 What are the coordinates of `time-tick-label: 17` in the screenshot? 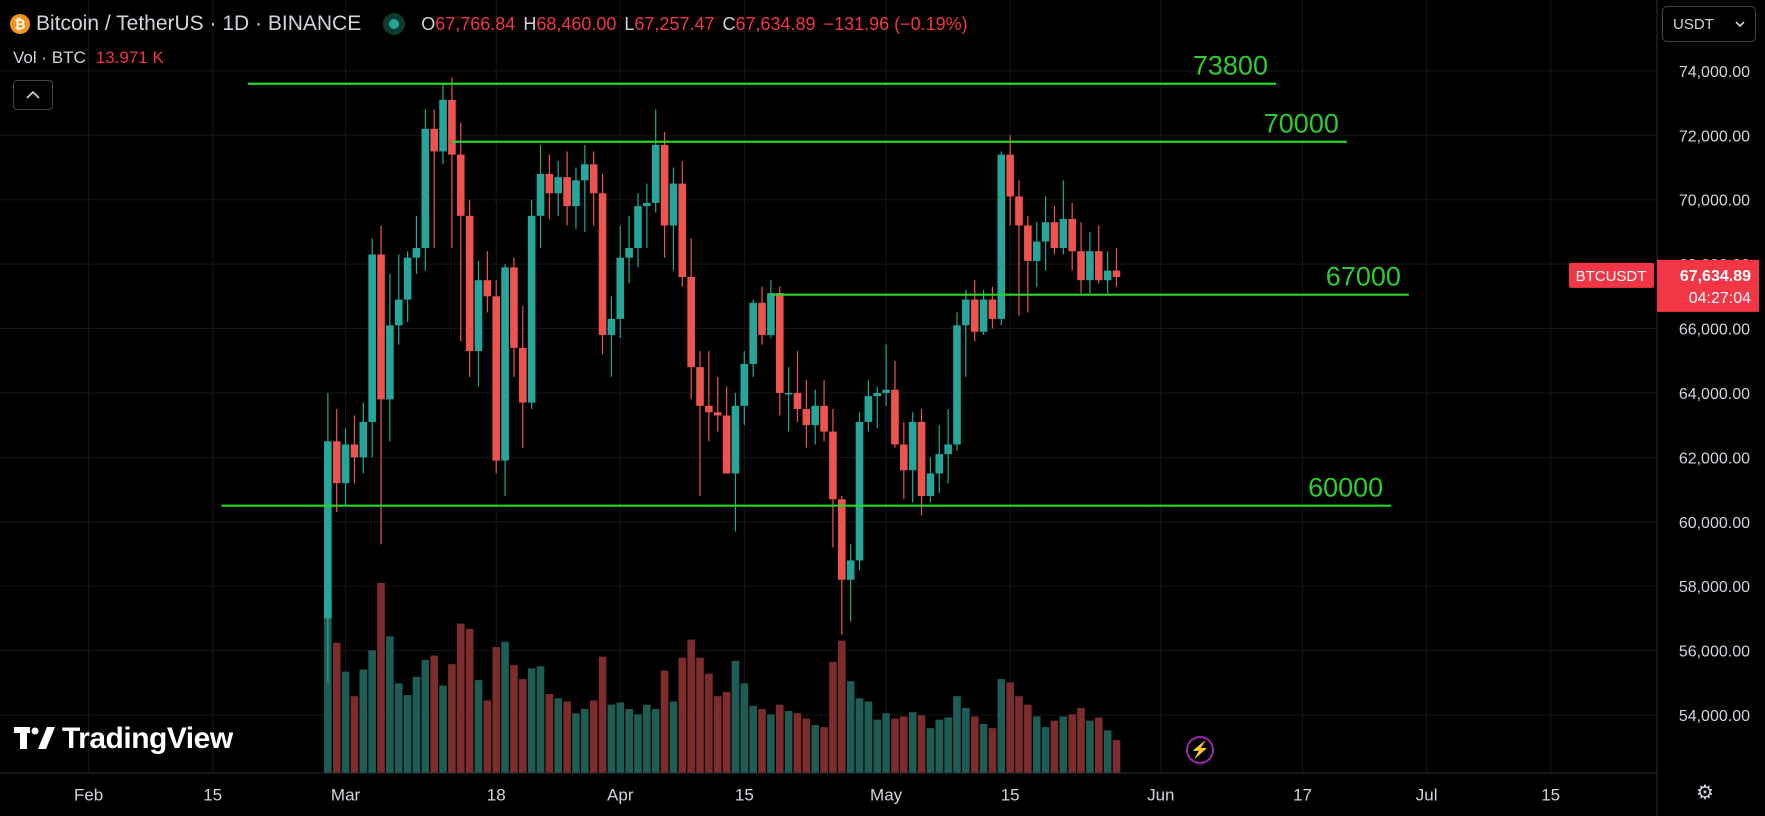 It's located at (1302, 795).